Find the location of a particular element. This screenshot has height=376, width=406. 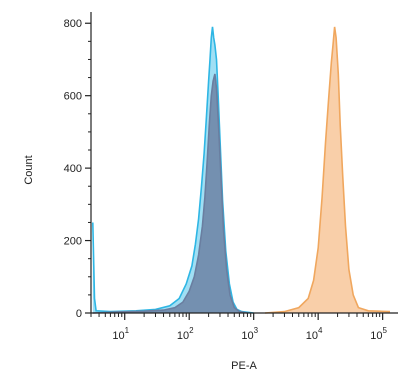

y-tick-label-4: 800 is located at coordinates (73, 24).